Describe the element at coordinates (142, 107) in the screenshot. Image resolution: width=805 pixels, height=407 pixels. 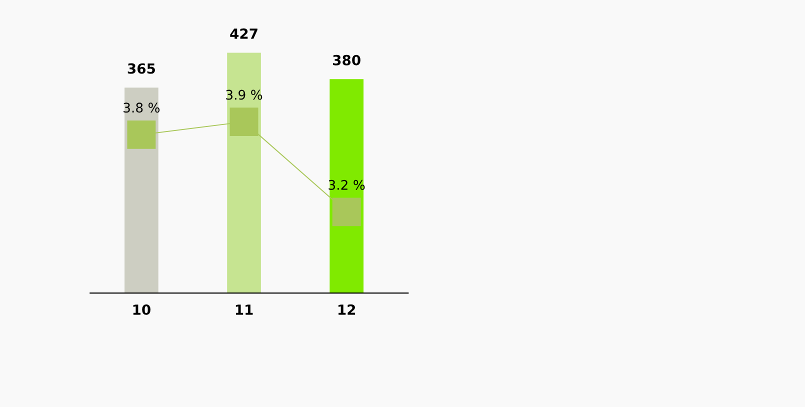
I see `data-label: 3.8 %` at that location.